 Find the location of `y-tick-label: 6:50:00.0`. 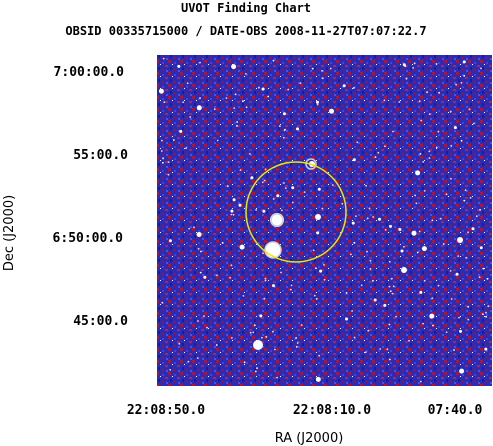

y-tick-label: 6:50:00.0 is located at coordinates (88, 238).